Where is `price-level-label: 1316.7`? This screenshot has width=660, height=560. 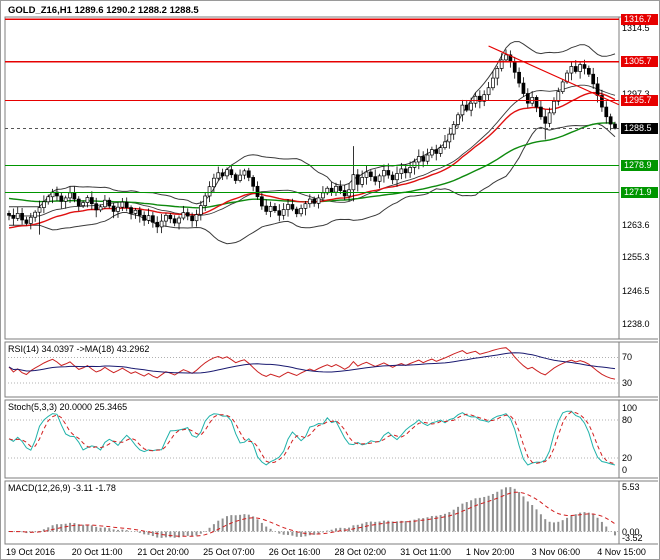
price-level-label: 1316.7 is located at coordinates (639, 19).